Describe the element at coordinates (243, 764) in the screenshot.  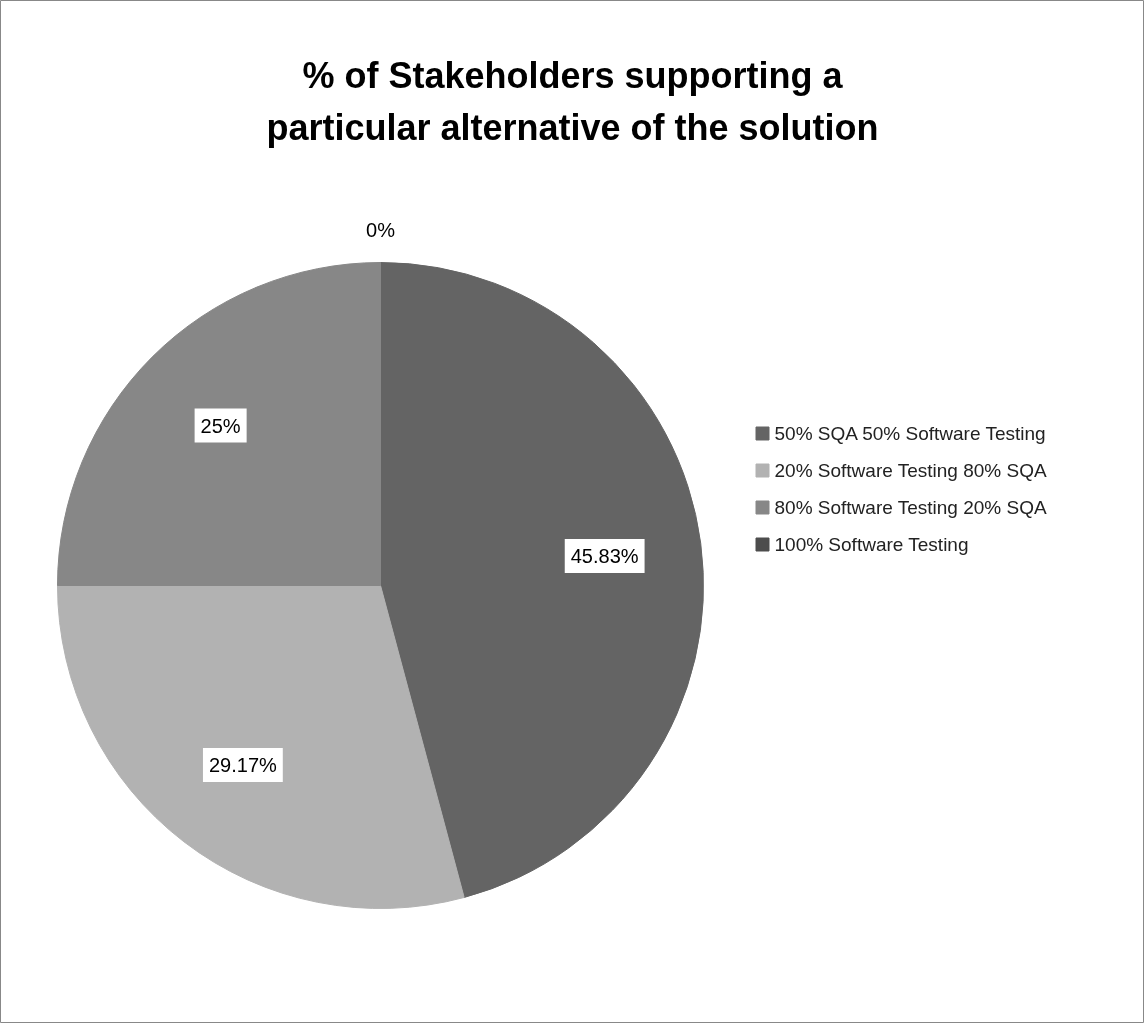
I see `data-label: 29.17%` at that location.